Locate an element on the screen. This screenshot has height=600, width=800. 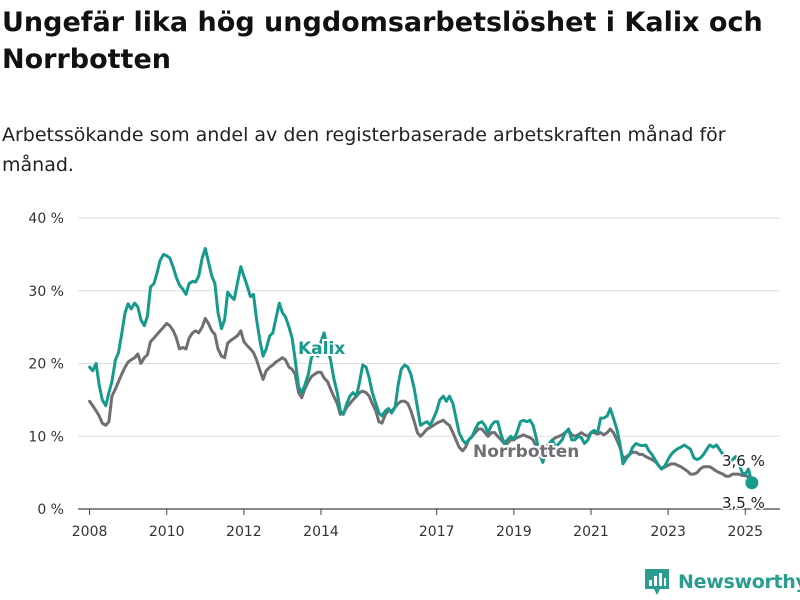
bar-chart-logo-icon is located at coordinates (657, 582).